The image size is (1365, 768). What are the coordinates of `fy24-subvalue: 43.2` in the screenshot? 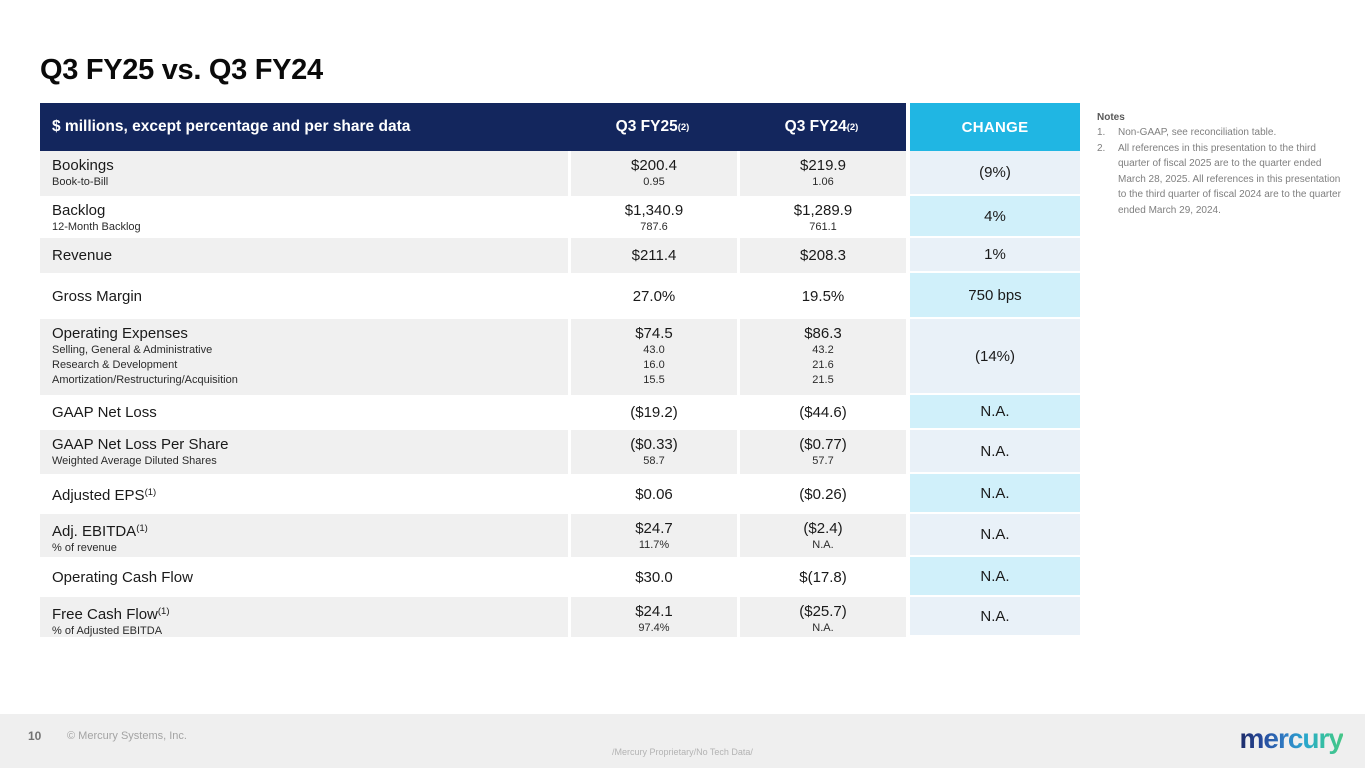 It's located at (823, 350).